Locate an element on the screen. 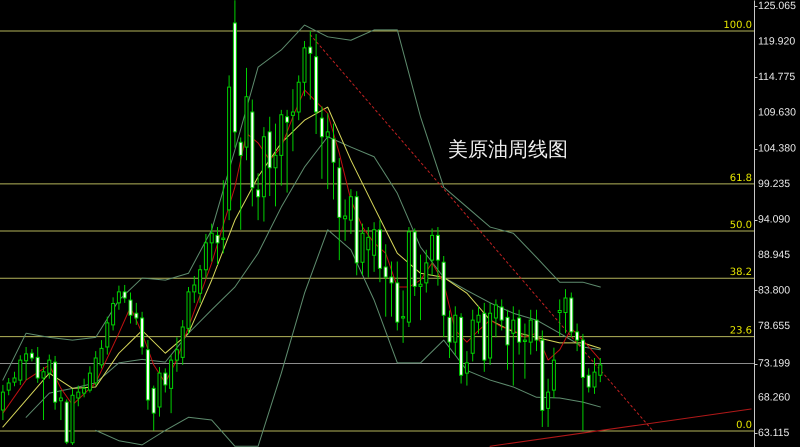  y-tick-label: 104.380 is located at coordinates (777, 148).